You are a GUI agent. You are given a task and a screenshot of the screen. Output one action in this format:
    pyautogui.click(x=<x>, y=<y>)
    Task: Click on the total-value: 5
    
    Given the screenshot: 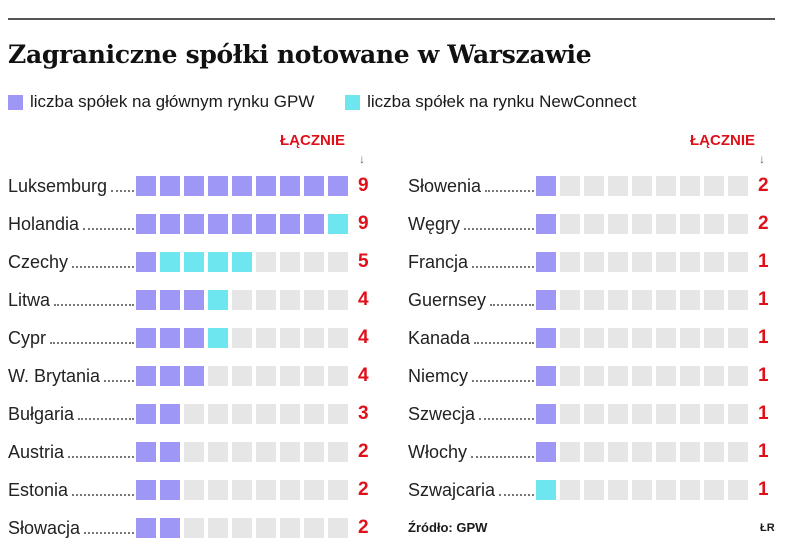 What is the action you would take?
    pyautogui.click(x=363, y=261)
    